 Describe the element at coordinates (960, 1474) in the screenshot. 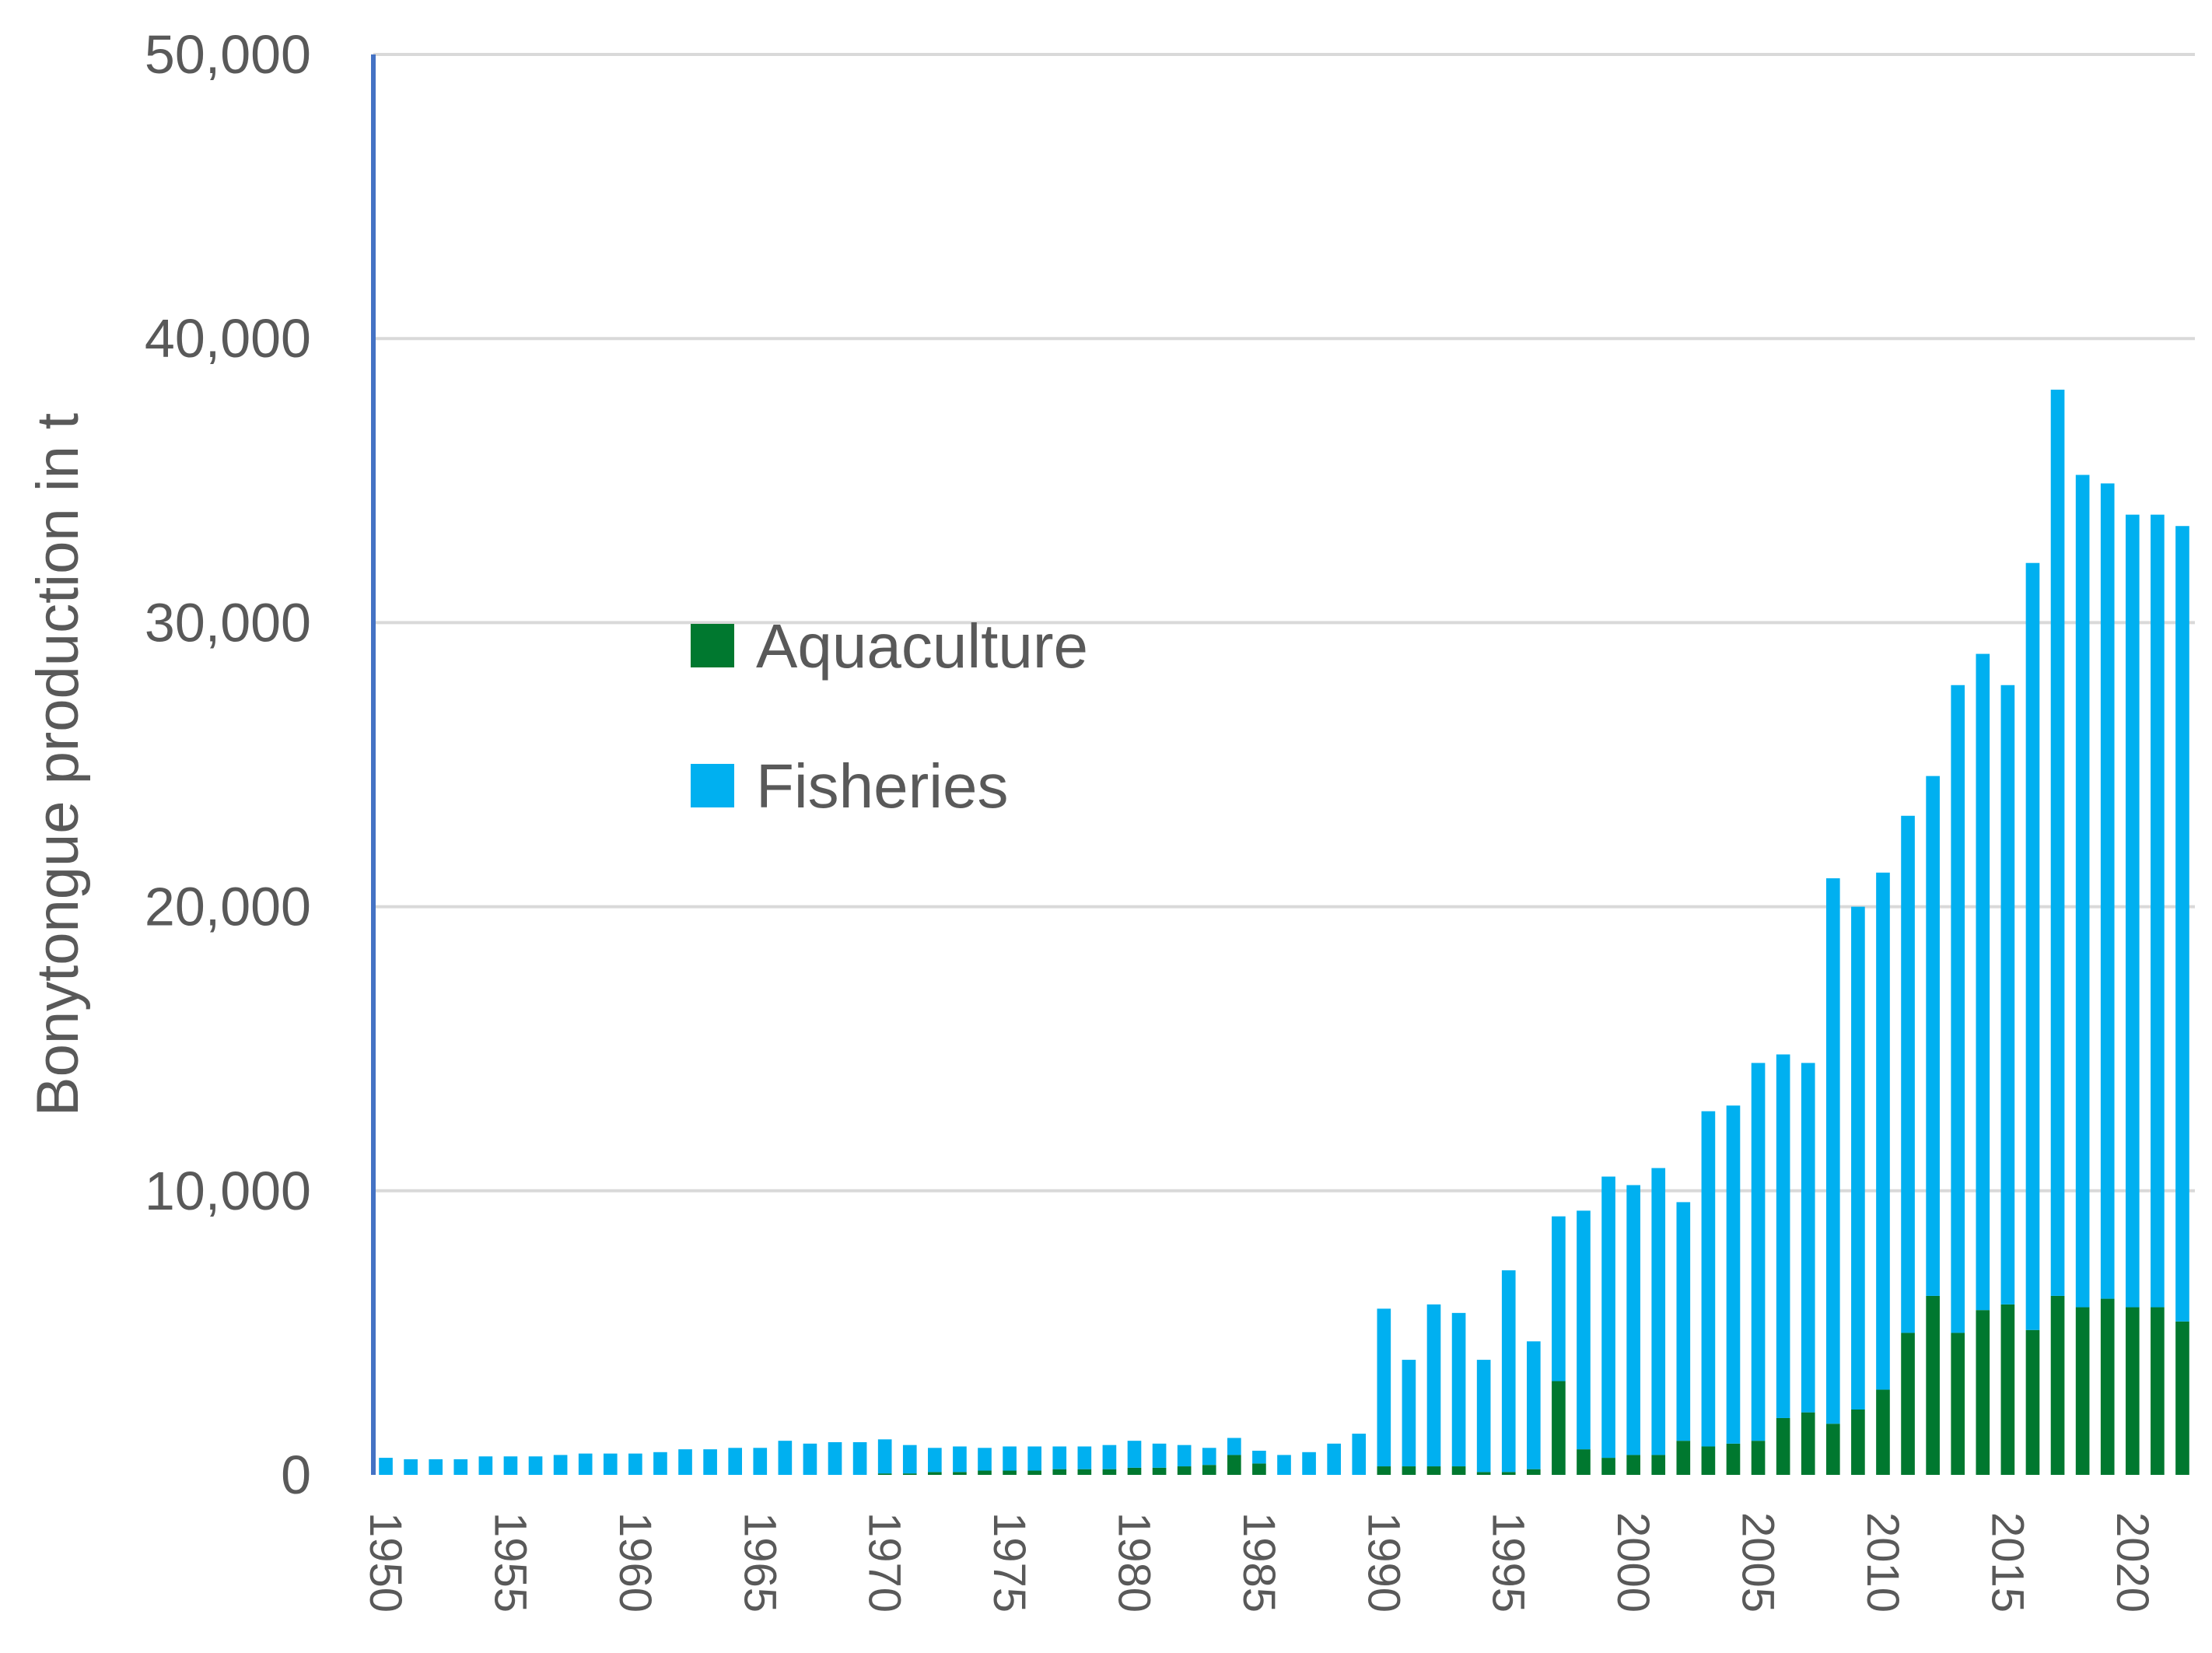

I see `bar-aquaculture-1973` at that location.